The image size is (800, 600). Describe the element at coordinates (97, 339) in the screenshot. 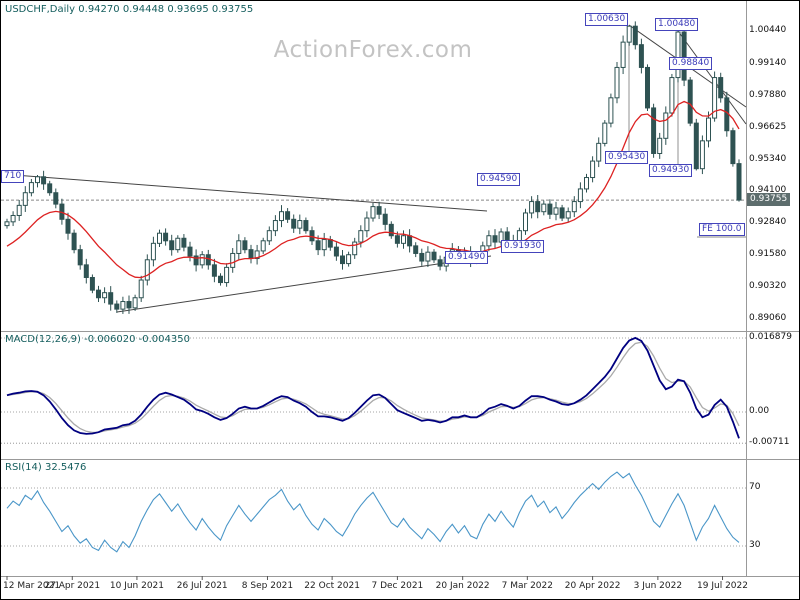

I see `macd-title: MACD(12,26,9) -0.006020 -0.004350` at that location.